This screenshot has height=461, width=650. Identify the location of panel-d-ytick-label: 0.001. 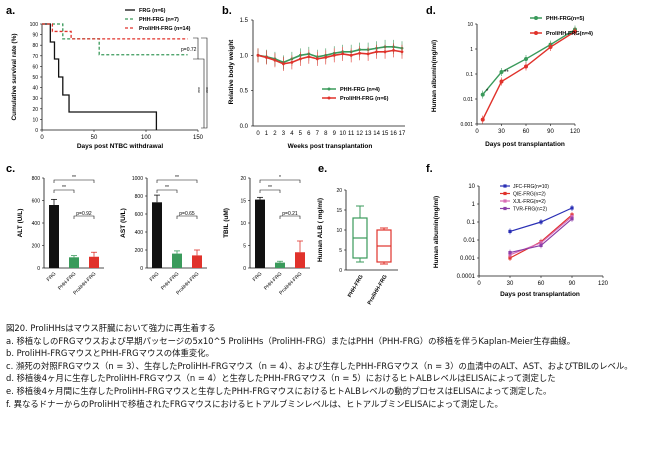
(466, 125).